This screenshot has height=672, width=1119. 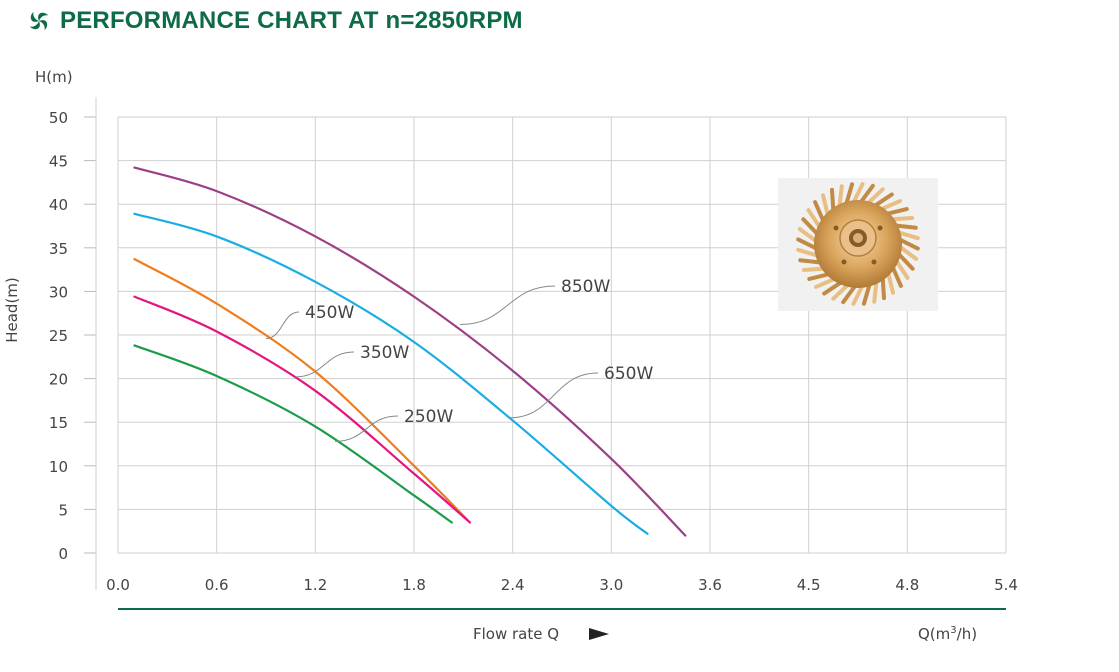 I want to click on series-label-leaders: 850W 650W 450W 350W 250W, so click(x=459, y=359).